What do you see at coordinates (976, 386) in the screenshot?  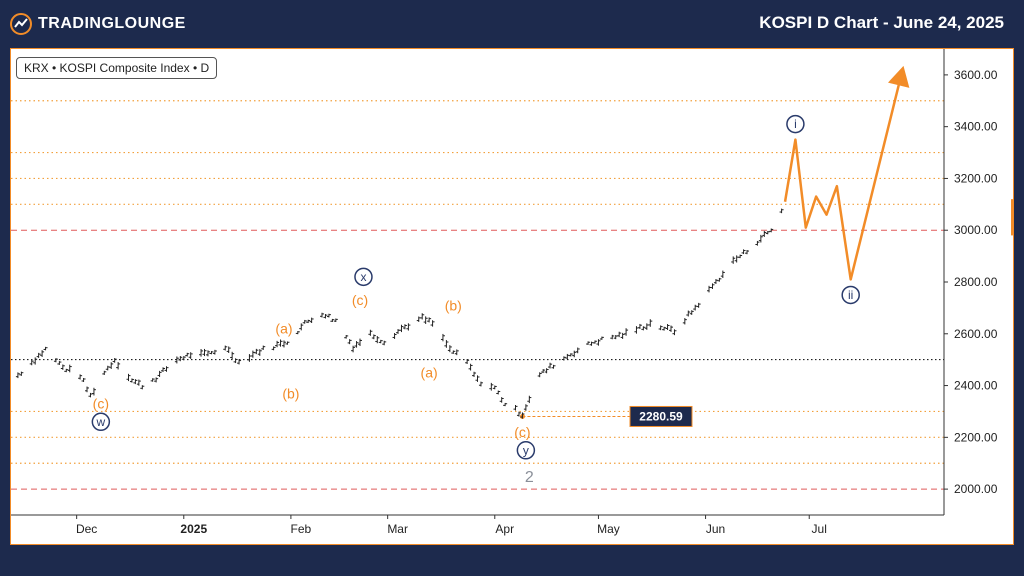 I see `y-tick-label: 2400.00` at bounding box center [976, 386].